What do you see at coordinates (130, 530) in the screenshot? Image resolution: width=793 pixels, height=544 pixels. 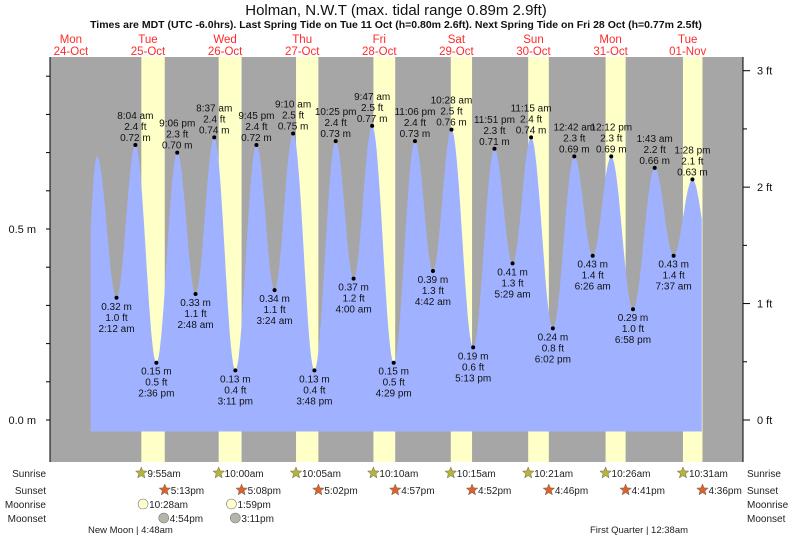 I see `moon-phase-new: New Moon | 4:48am` at bounding box center [130, 530].